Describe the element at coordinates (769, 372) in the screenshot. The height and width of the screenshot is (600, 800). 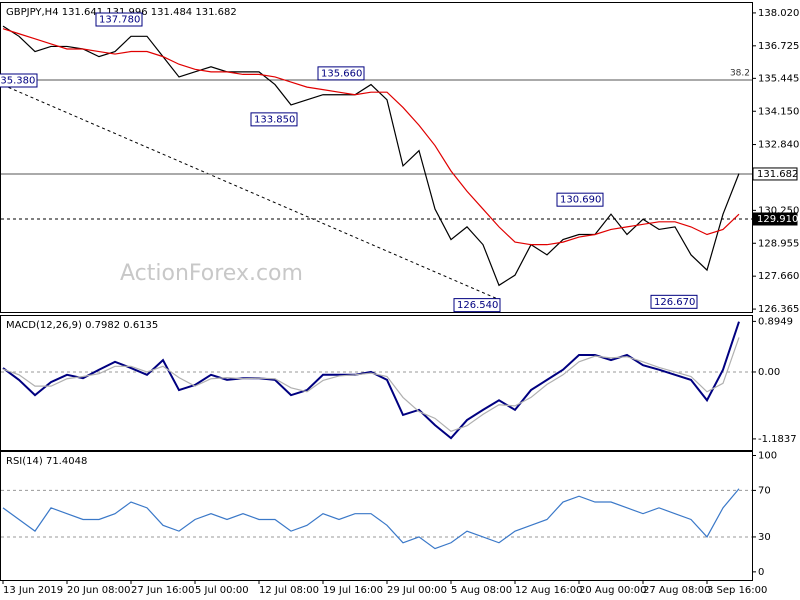
I see `y-tick-label: 0.00` at that location.